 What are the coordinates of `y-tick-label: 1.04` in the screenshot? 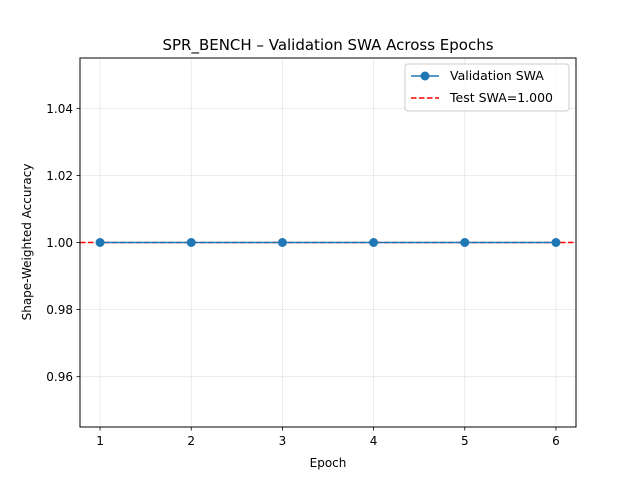 It's located at (59, 109).